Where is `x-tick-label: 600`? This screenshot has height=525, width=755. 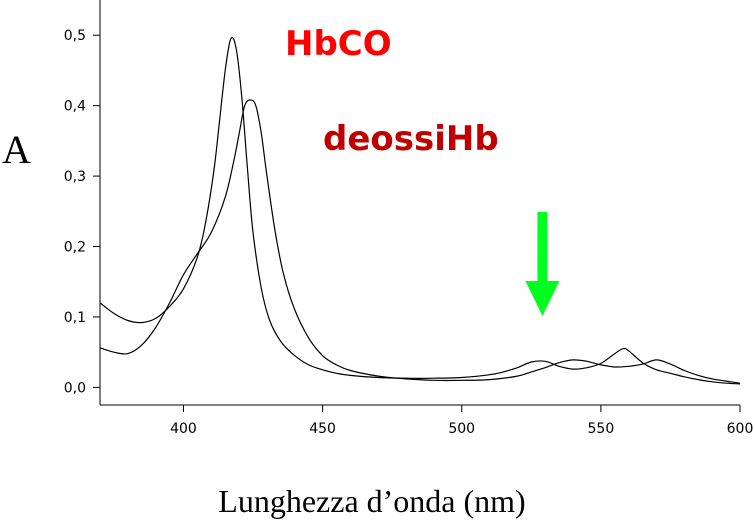
x-tick-label: 600 is located at coordinates (740, 429).